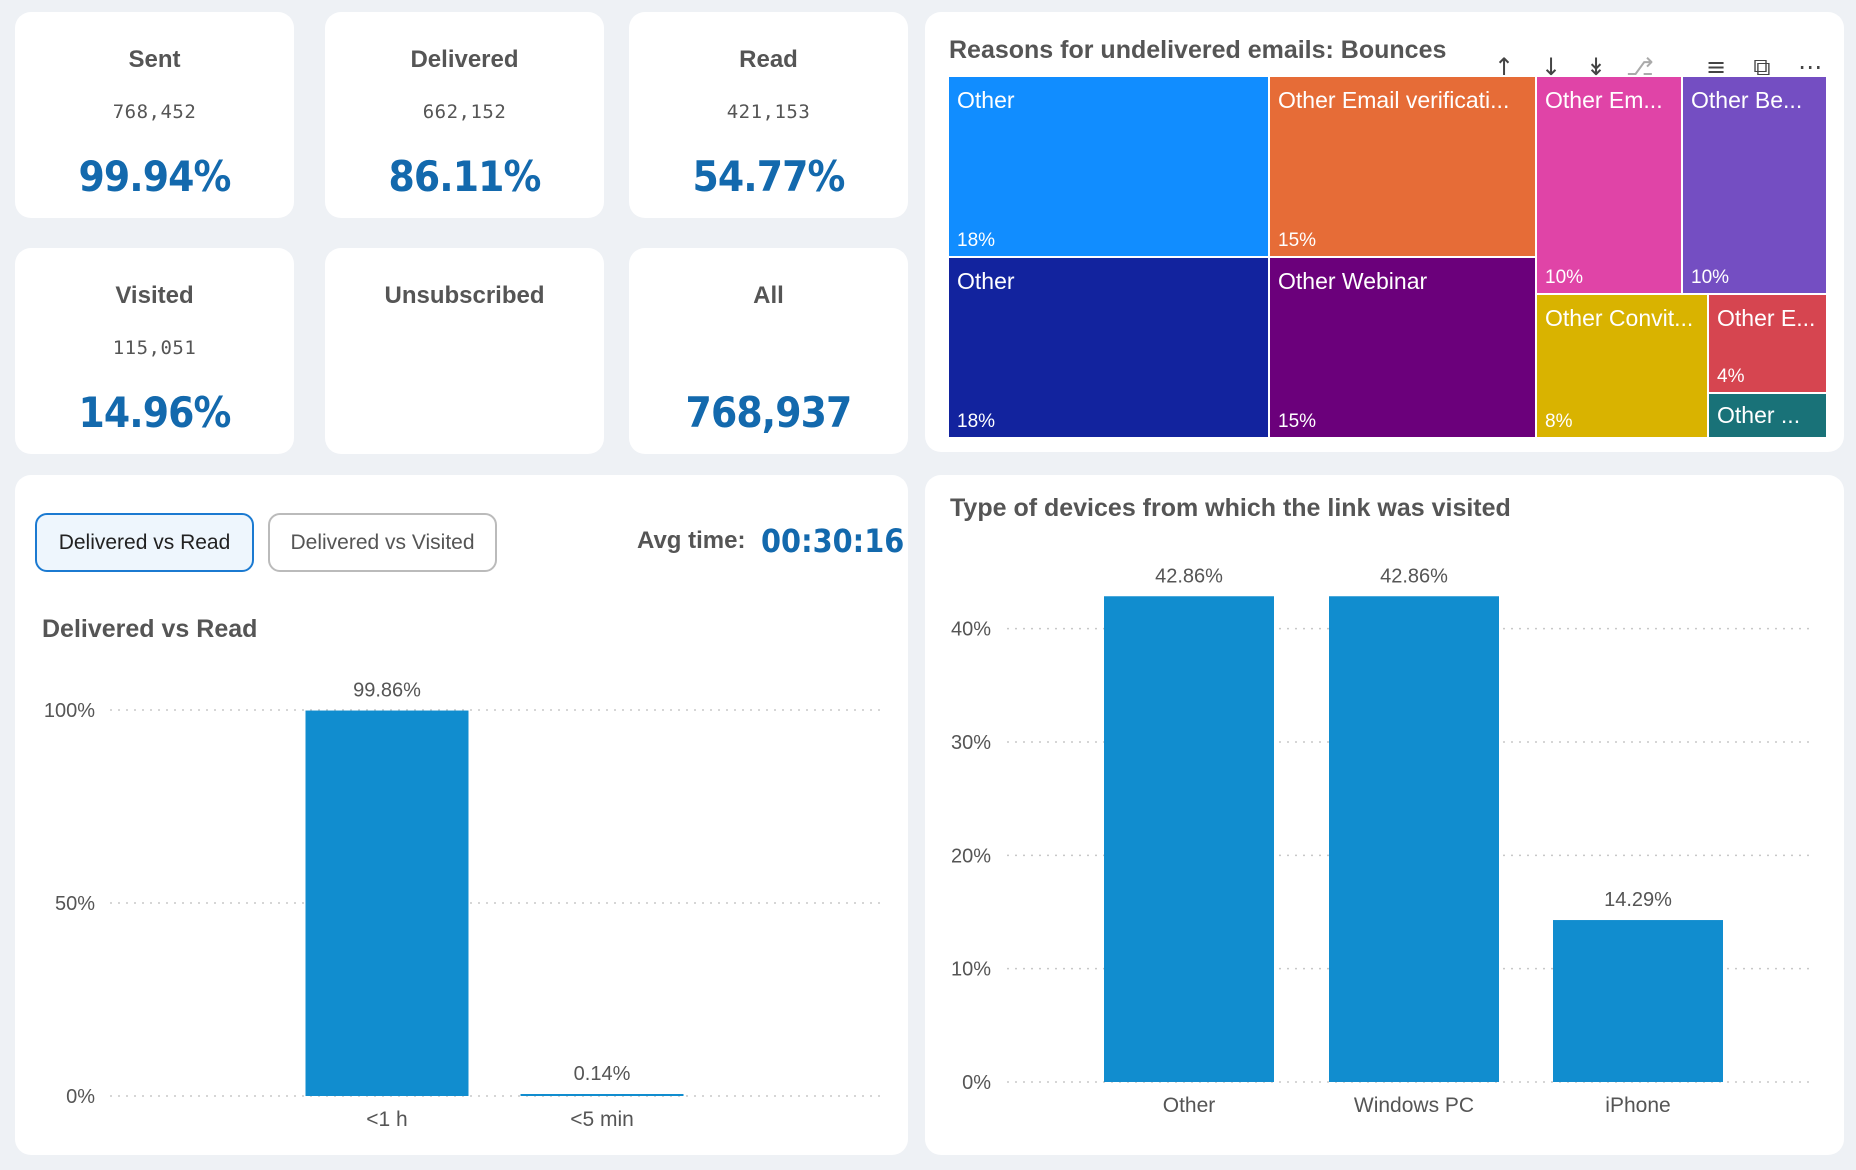 The height and width of the screenshot is (1170, 1856). Describe the element at coordinates (768, 112) in the screenshot. I see `kpi-count: 421,153` at that location.